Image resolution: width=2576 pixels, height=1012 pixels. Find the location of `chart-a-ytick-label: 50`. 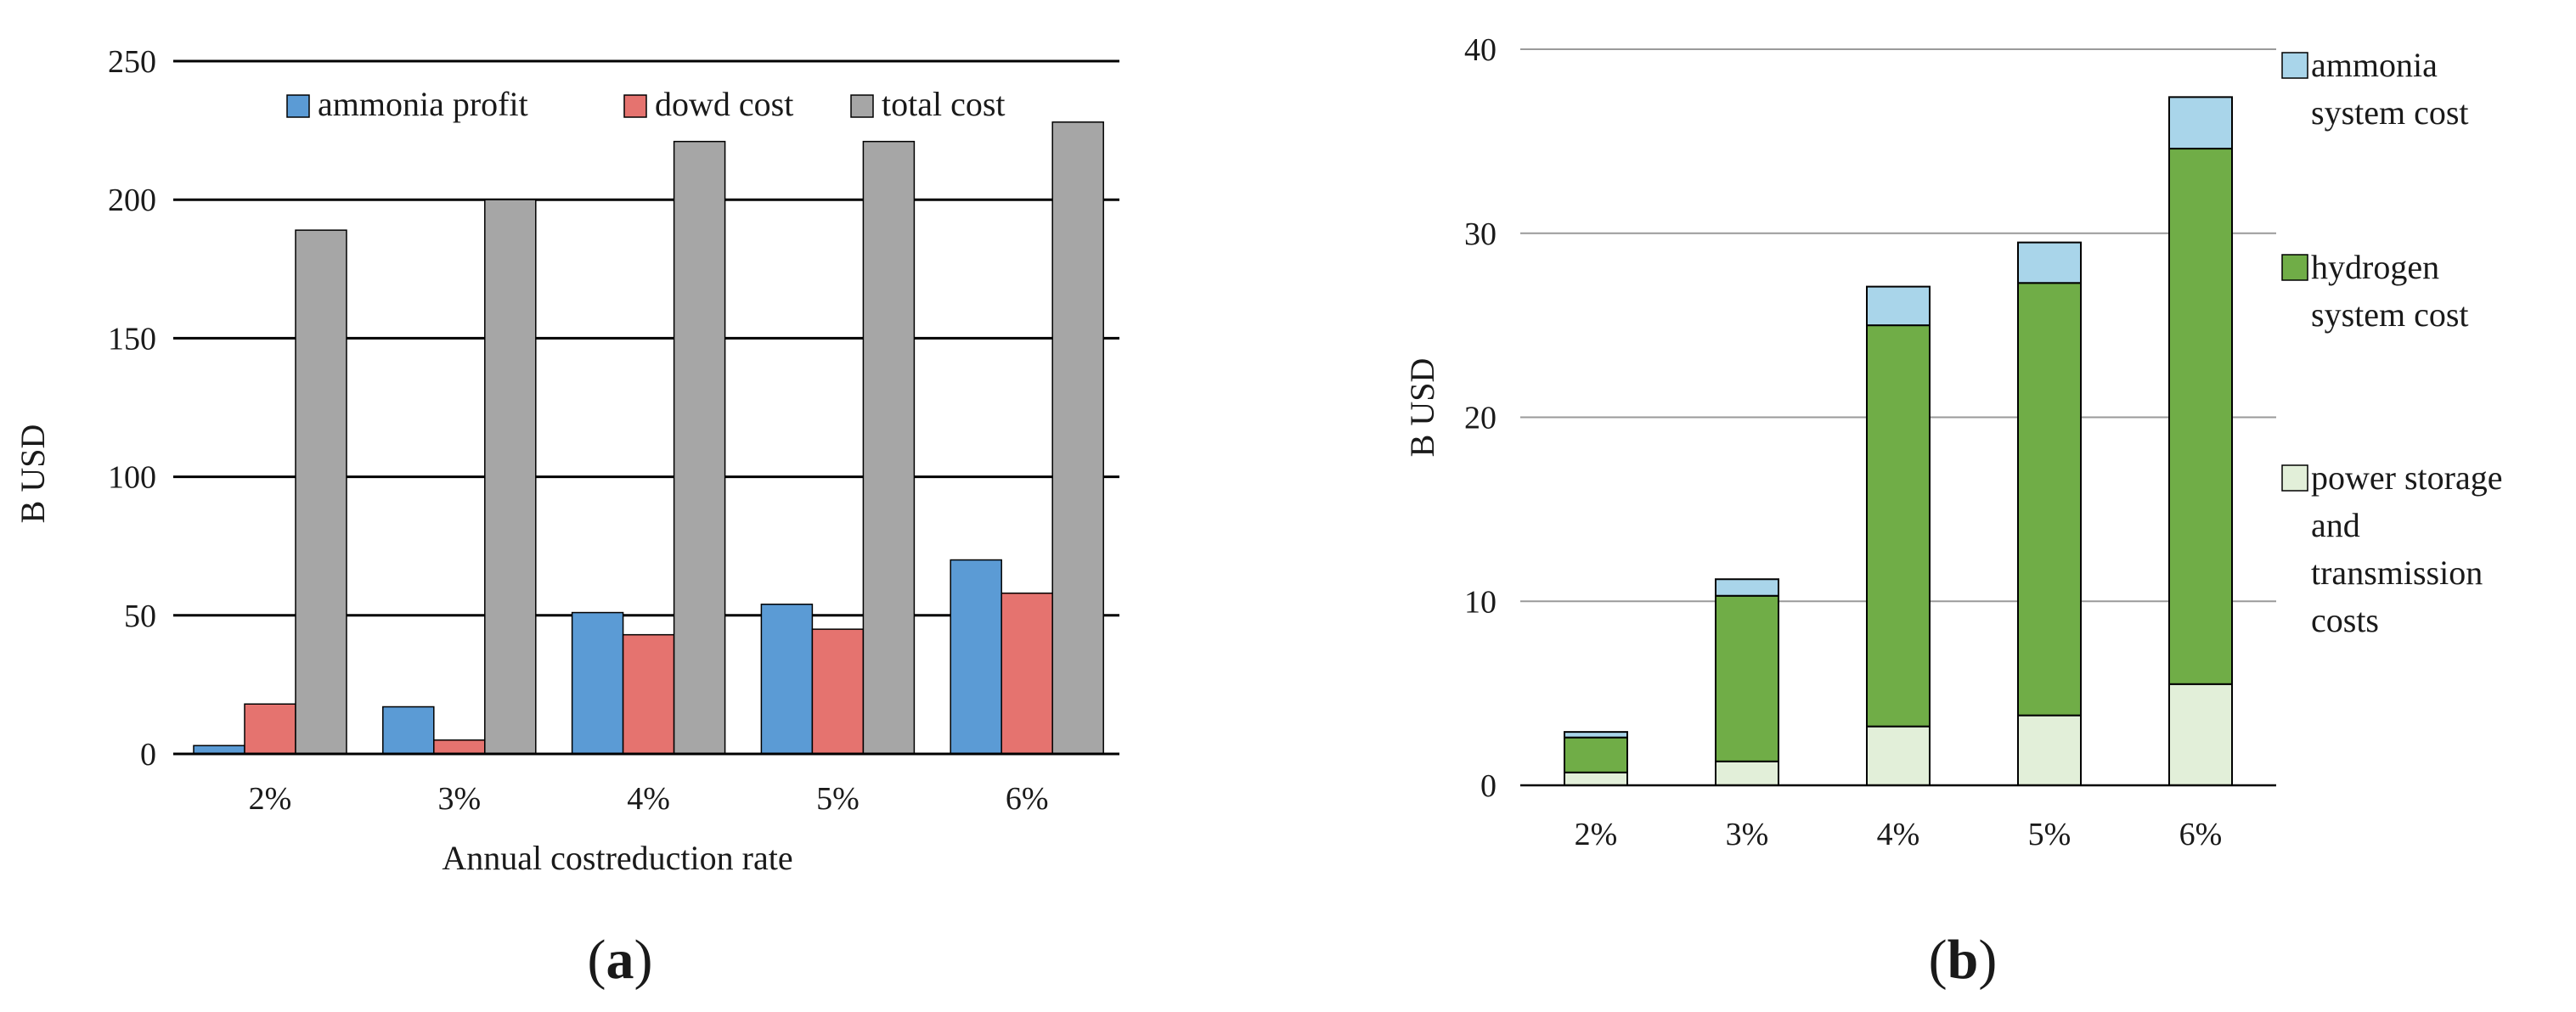

chart-a-ytick-label: 50 is located at coordinates (140, 617).